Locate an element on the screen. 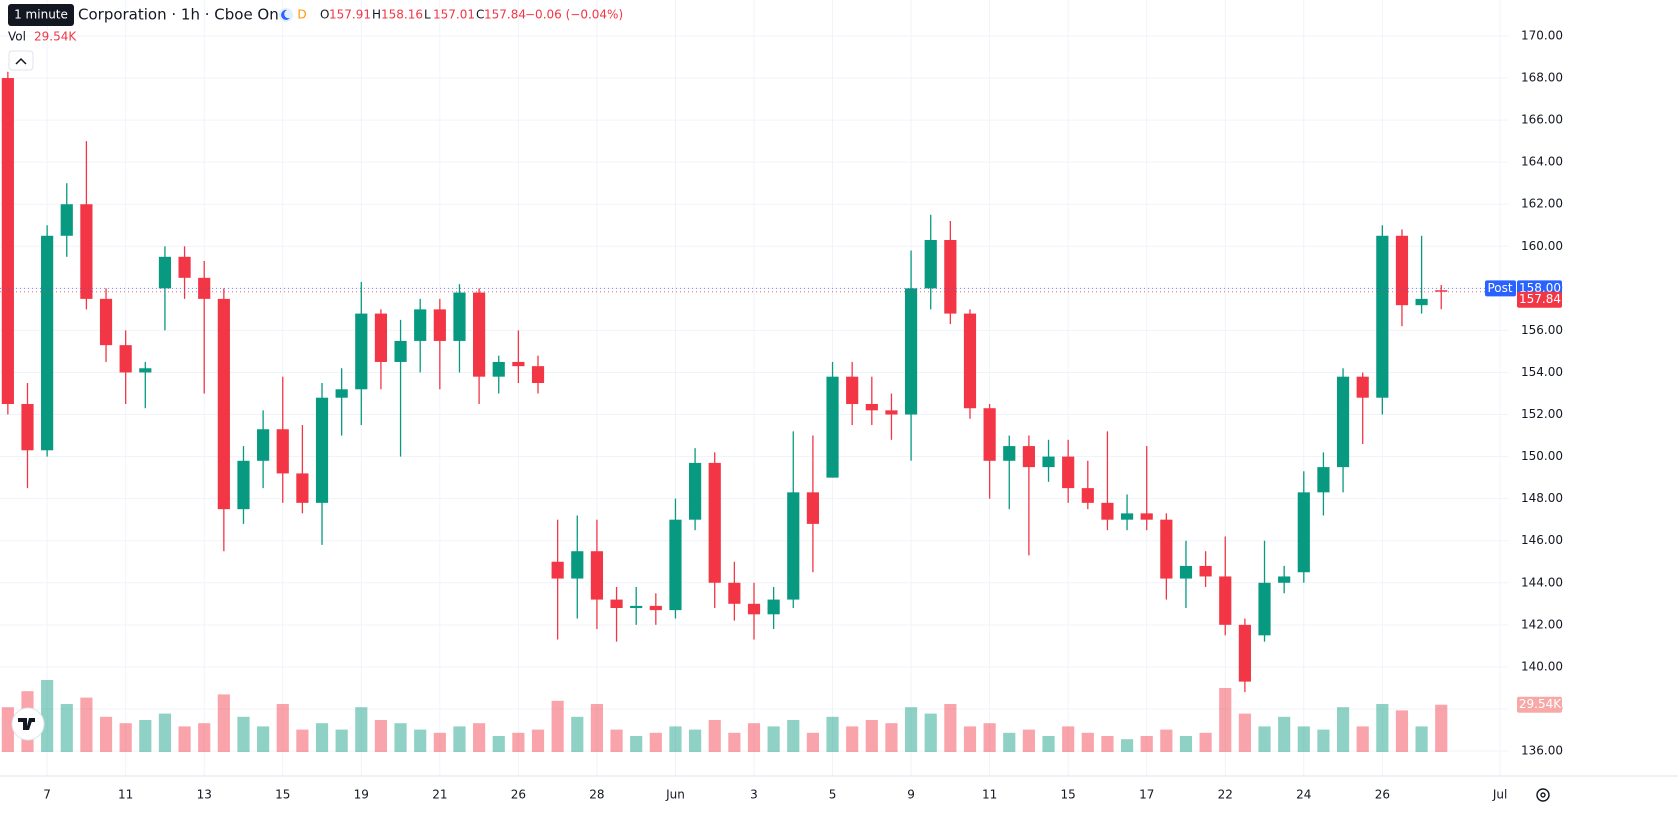 This screenshot has width=1678, height=835. y-tick-label: 156.00 is located at coordinates (1542, 330).